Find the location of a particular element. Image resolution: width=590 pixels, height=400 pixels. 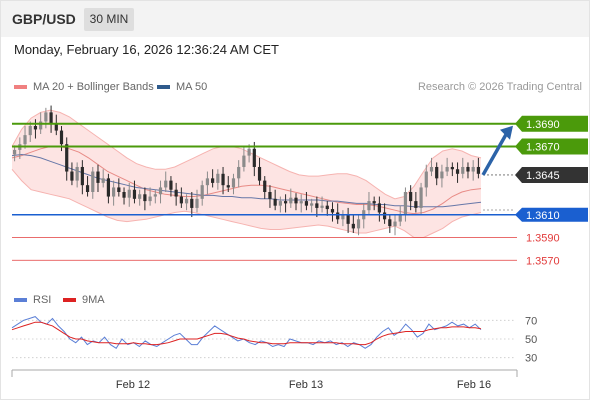

ma9-legend-swatch is located at coordinates (69, 300).